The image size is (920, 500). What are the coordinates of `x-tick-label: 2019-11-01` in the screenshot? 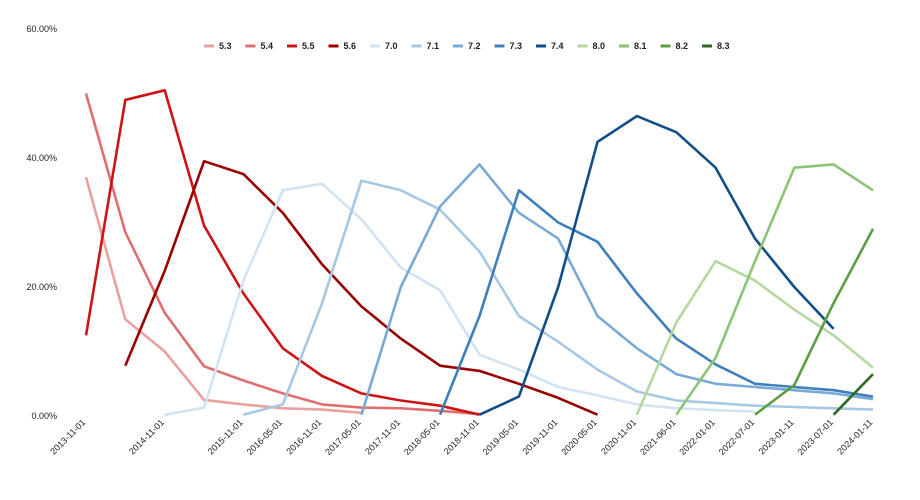 It's located at (539, 436).